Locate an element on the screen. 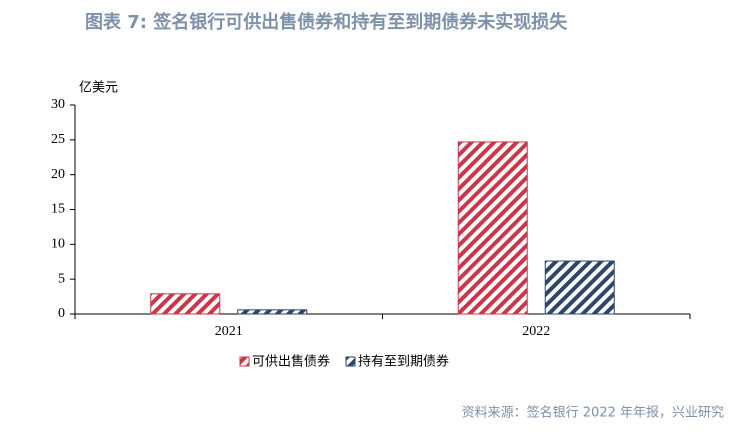 This screenshot has height=431, width=732. legend-label: 可供出售债券 is located at coordinates (291, 362).